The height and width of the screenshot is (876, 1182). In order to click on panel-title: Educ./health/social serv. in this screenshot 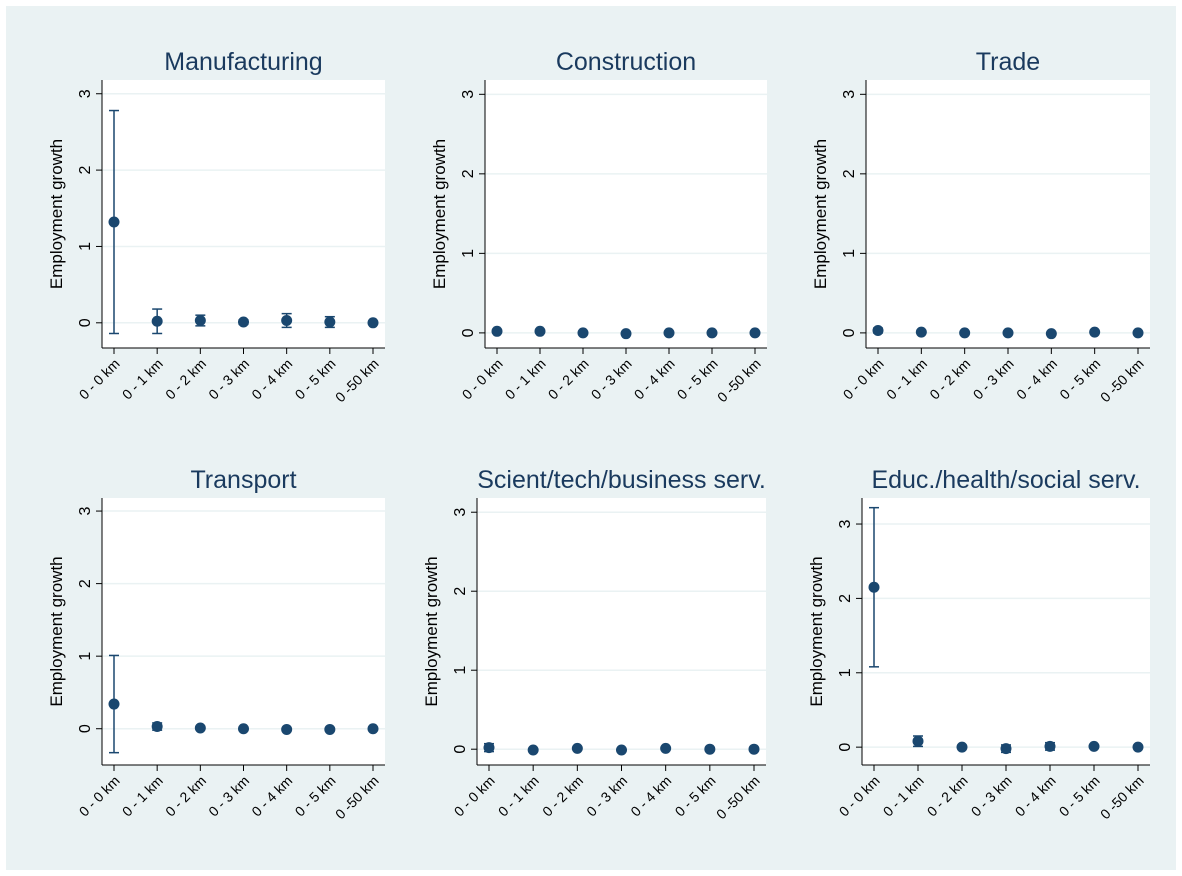, I will do `click(1005, 480)`.